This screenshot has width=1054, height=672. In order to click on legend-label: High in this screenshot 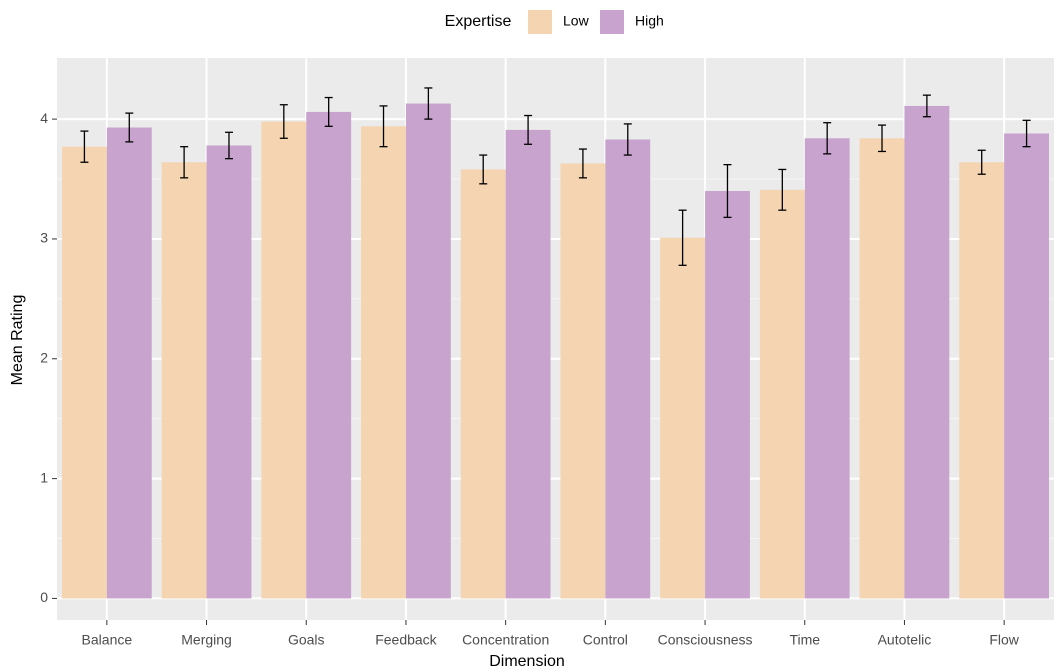, I will do `click(649, 21)`.